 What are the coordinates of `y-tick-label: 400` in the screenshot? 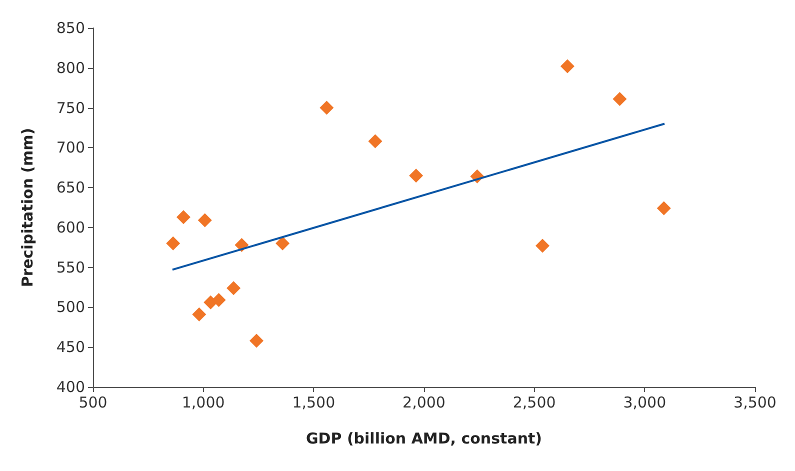 It's located at (70, 387).